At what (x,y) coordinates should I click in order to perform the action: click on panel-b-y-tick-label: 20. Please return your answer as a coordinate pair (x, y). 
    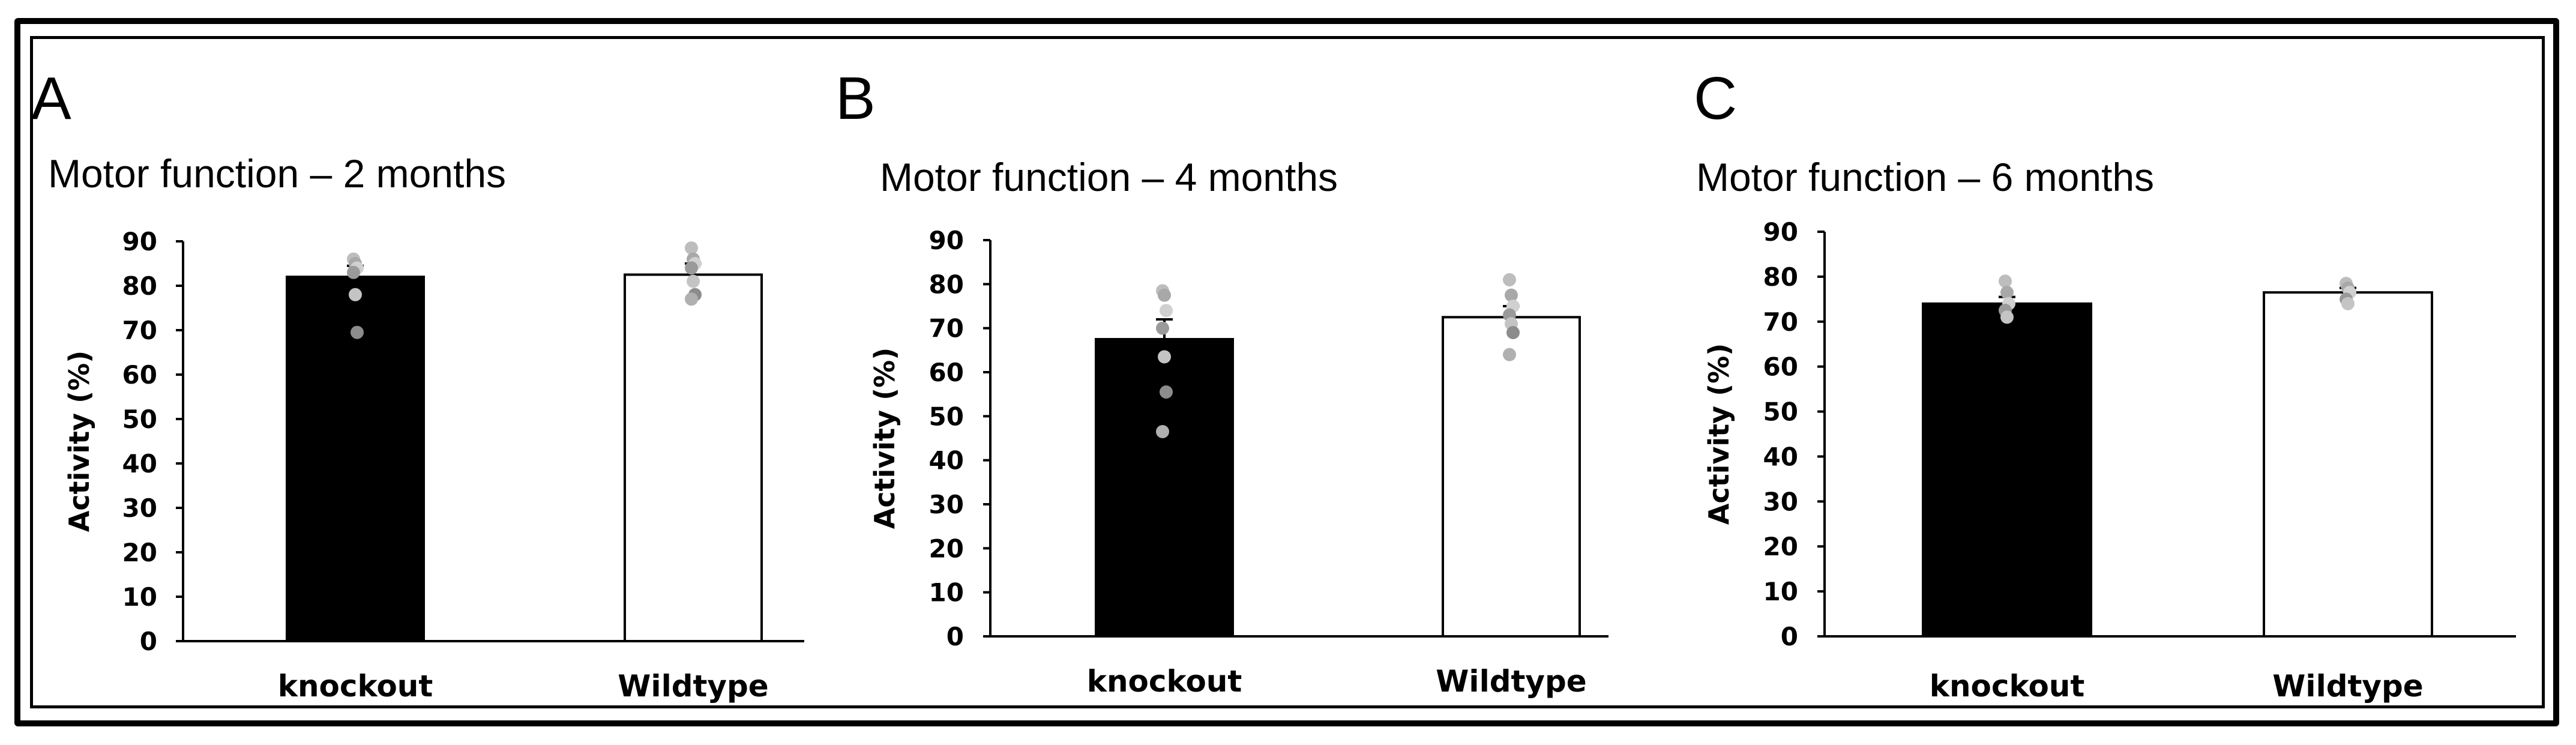
    Looking at the image, I should click on (946, 548).